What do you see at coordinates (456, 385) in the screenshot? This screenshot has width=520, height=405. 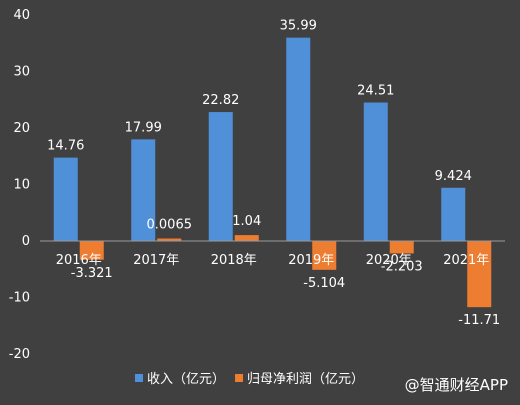 I see `watermark: @智通财经APP` at bounding box center [456, 385].